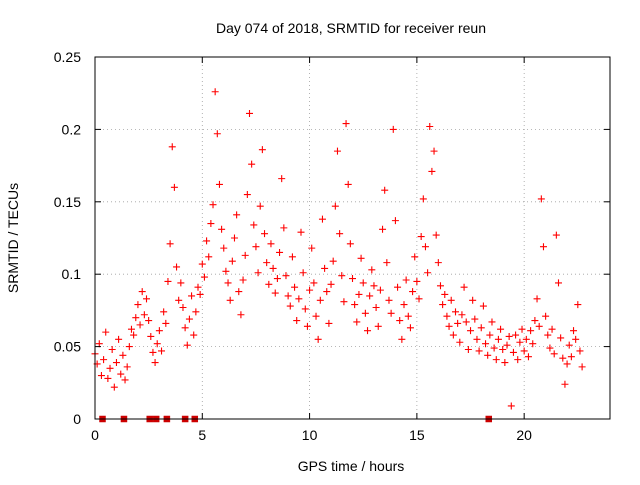 Image resolution: width=640 pixels, height=485 pixels. I want to click on x-tick-label: 5, so click(202, 435).